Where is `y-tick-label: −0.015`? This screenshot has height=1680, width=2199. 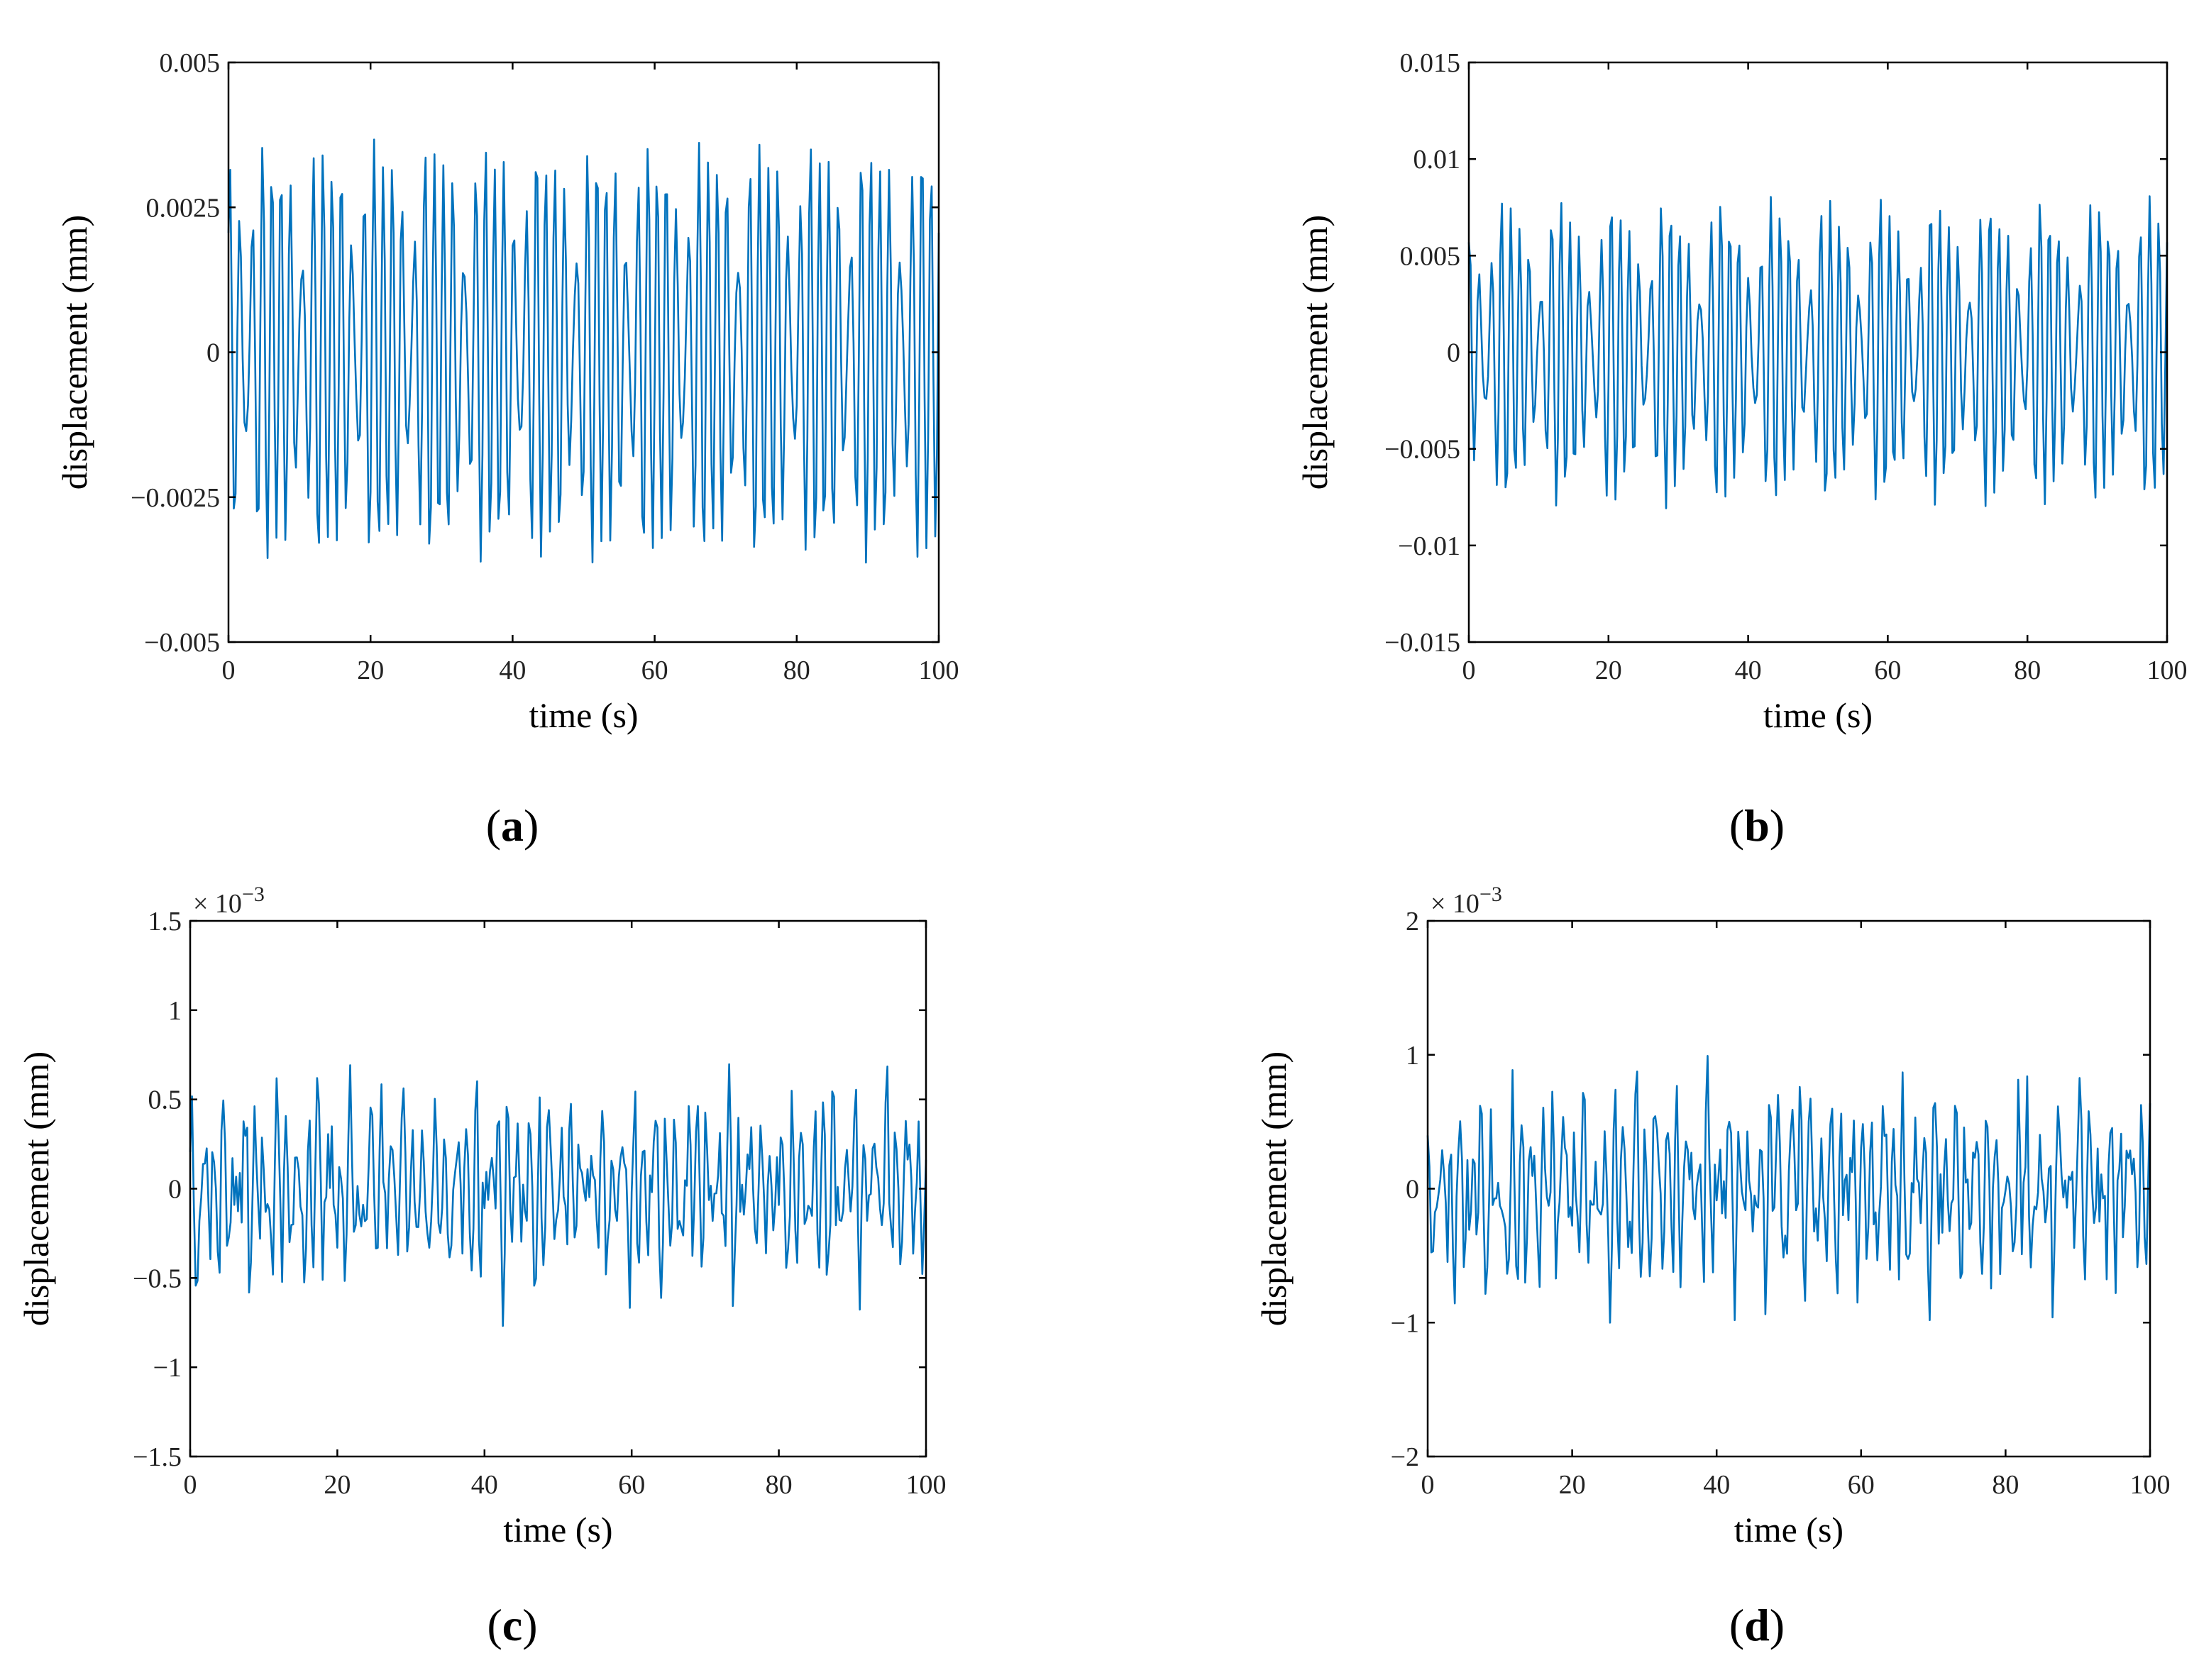 y-tick-label: −0.015 is located at coordinates (1422, 643).